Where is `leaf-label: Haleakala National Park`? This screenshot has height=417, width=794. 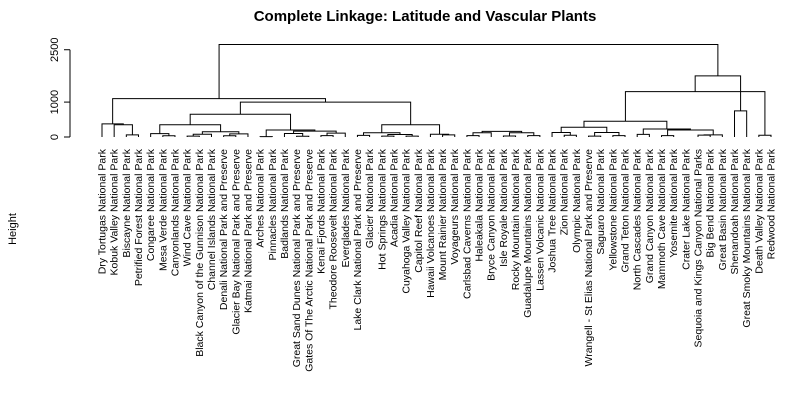 leaf-label: Haleakala National Park is located at coordinates (480, 204).